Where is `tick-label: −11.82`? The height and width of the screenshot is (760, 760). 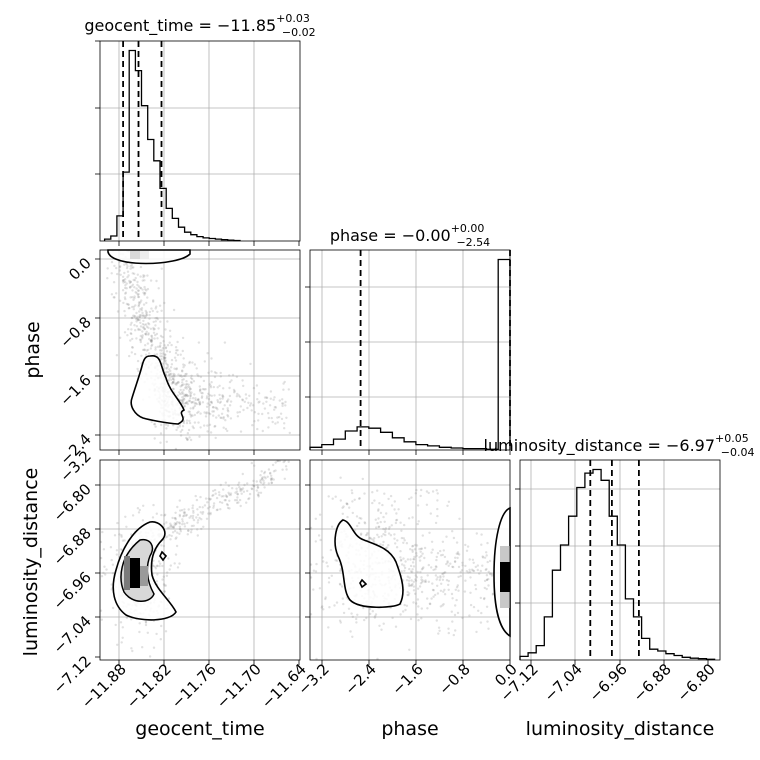
tick-label: −11.82 is located at coordinates (149, 686).